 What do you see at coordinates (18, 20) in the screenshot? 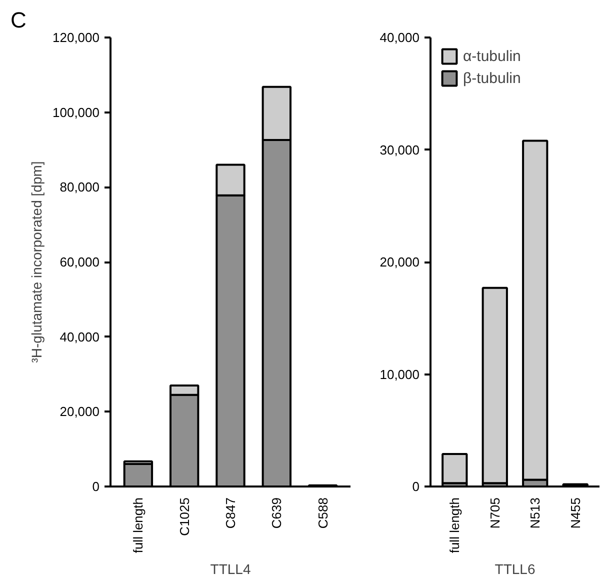
I see `text: C` at bounding box center [18, 20].